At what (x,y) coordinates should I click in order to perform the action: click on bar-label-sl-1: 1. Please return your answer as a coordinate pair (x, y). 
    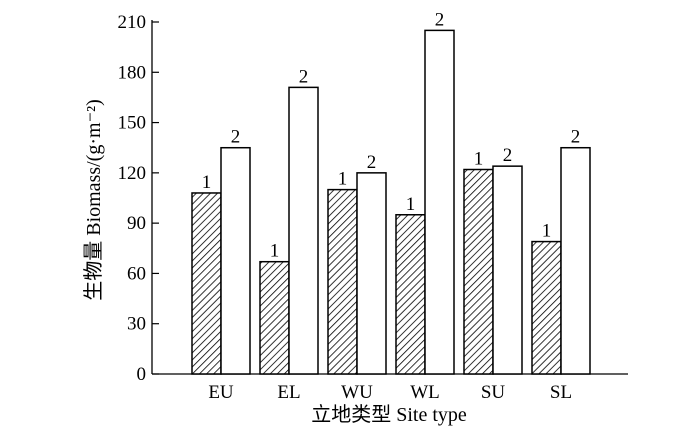
    Looking at the image, I should click on (547, 231).